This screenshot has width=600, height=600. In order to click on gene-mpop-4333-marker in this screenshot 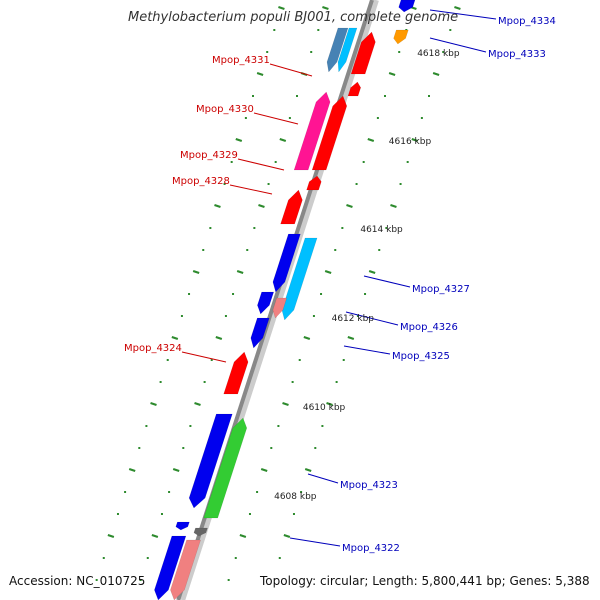, I will do `click(337, 50)`.